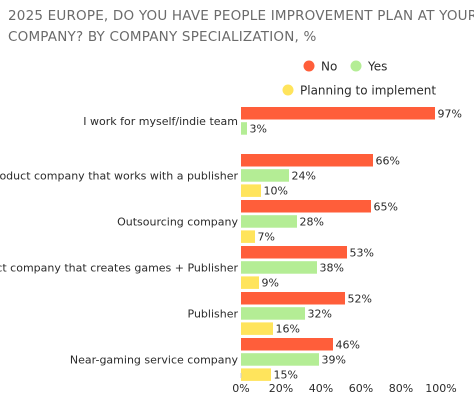  What do you see at coordinates (377, 67) in the screenshot?
I see `legend-label-yes: Yes` at bounding box center [377, 67].